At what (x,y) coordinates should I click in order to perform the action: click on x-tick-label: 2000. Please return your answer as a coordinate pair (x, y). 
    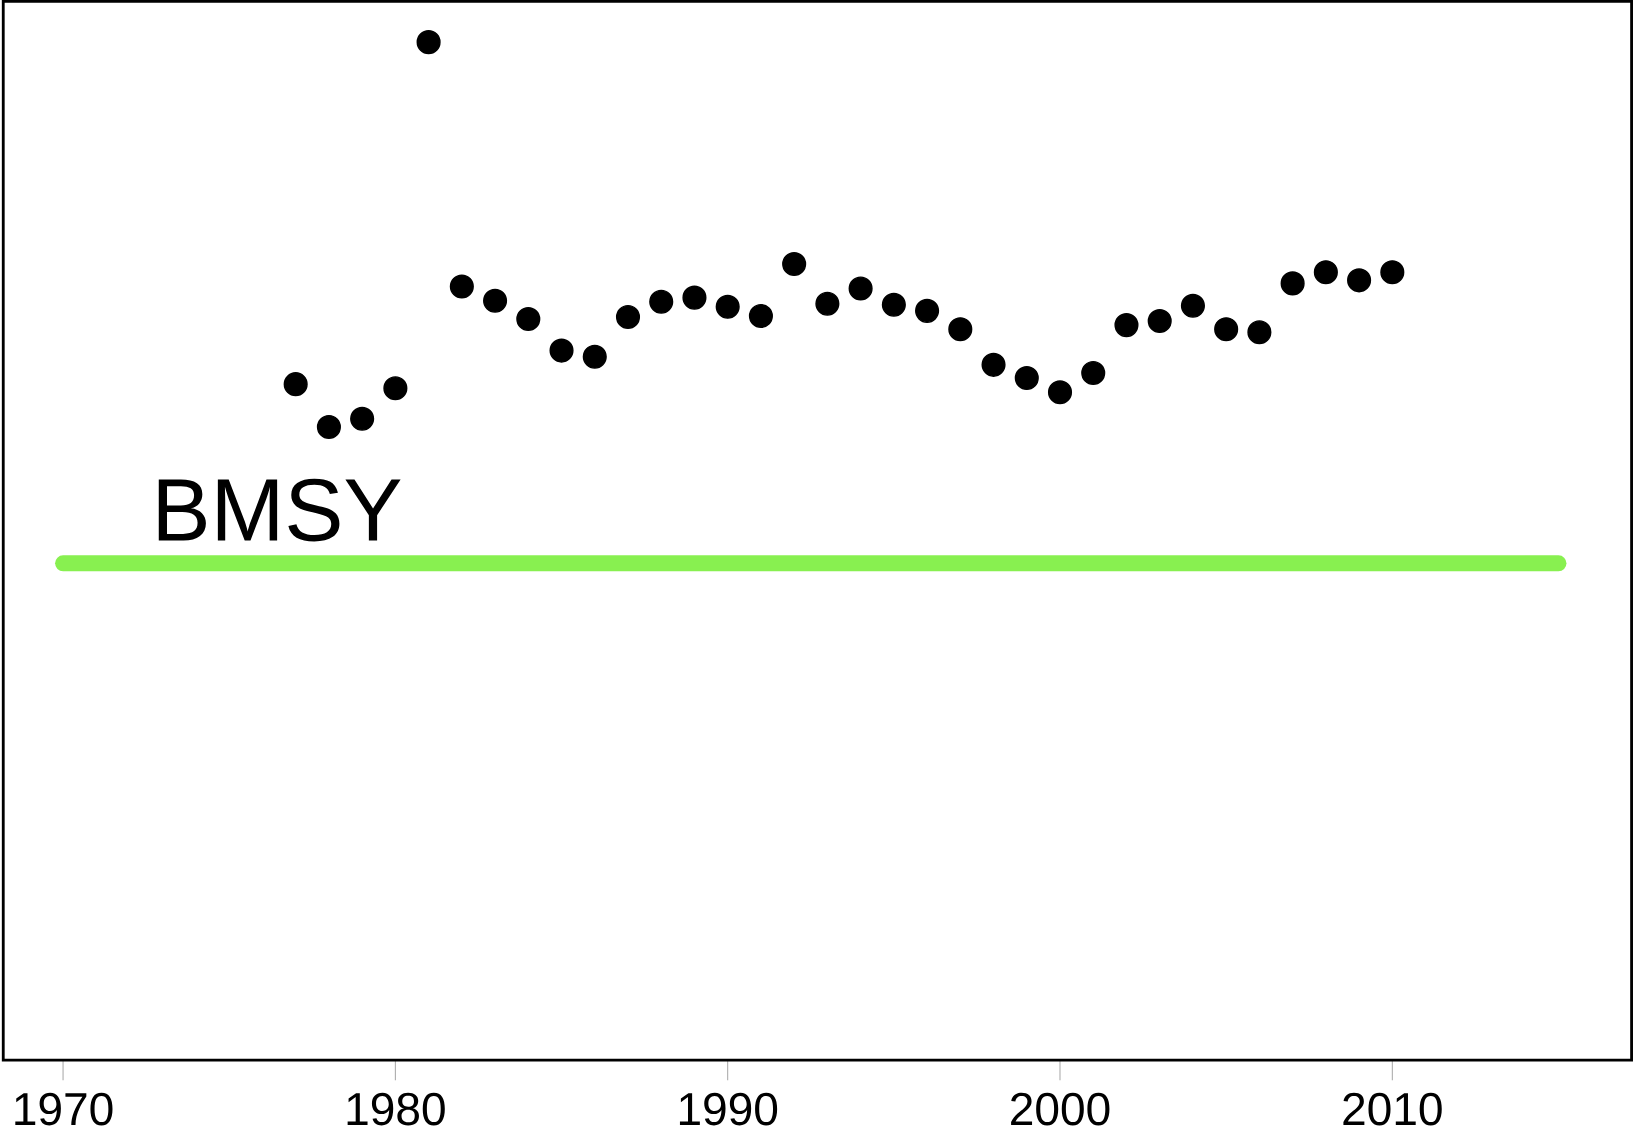
    Looking at the image, I should click on (1060, 1109).